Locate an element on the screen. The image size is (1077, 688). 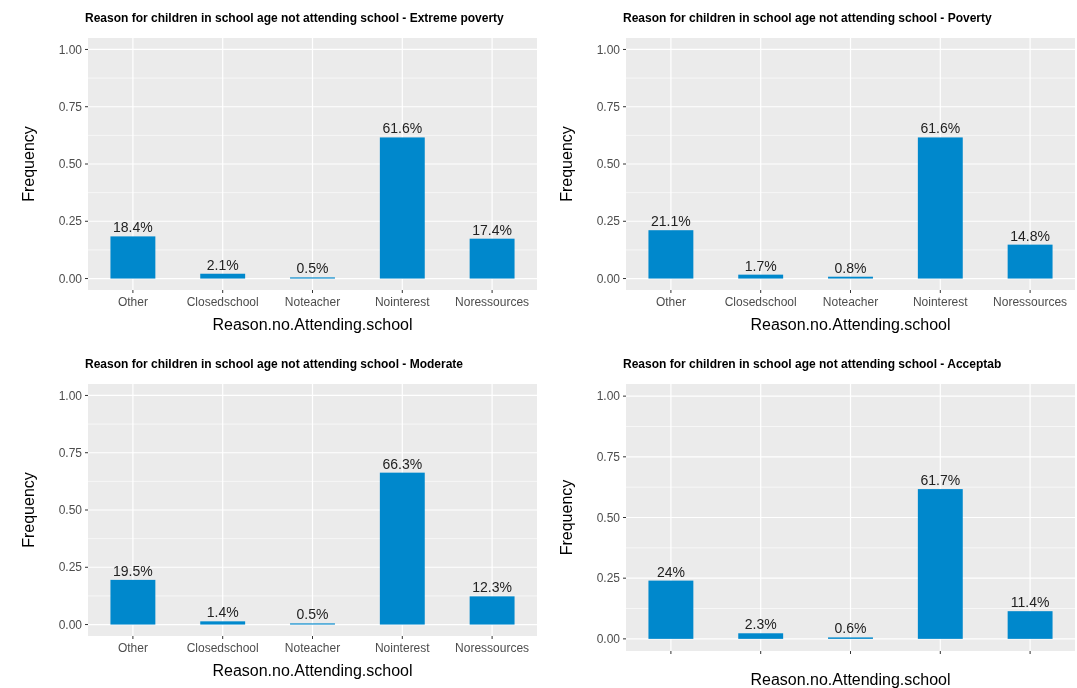
chart-title: Reason for children in school age not attending school - Poverty is located at coordinates (808, 18).